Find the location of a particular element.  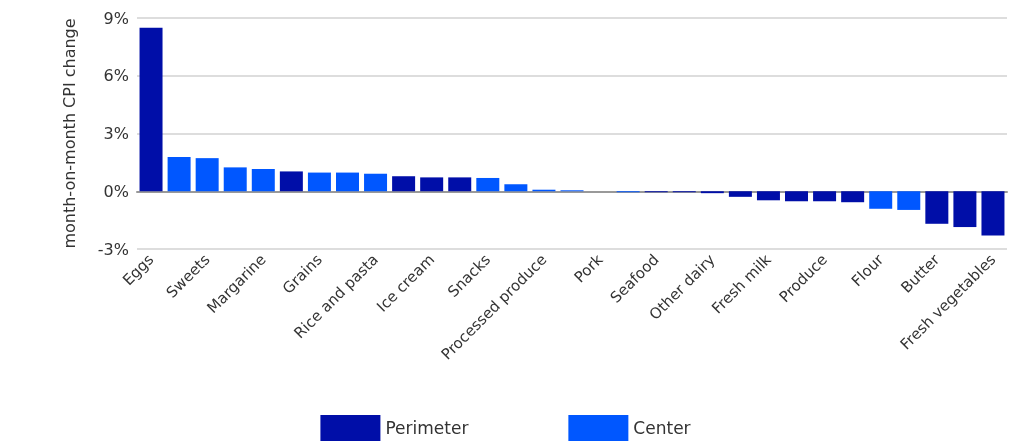

legend-label: Center is located at coordinates (662, 428).